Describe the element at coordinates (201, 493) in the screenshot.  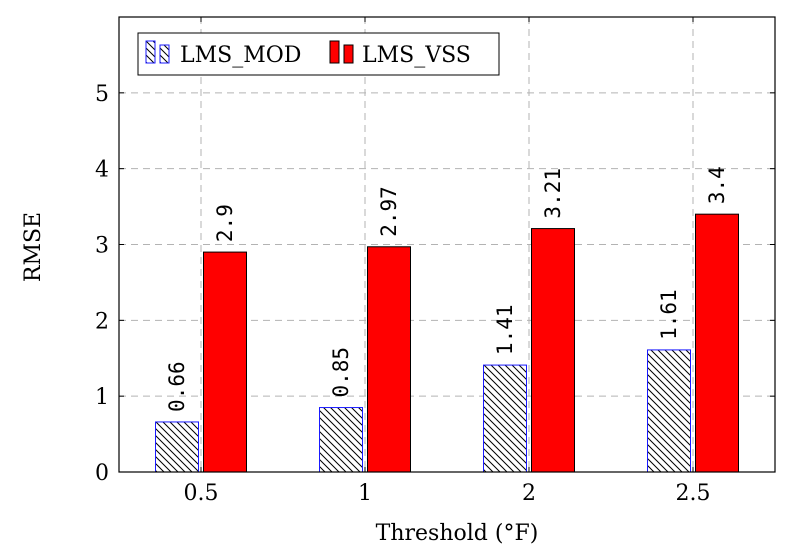
I see `x-tick-label: 0.5` at that location.